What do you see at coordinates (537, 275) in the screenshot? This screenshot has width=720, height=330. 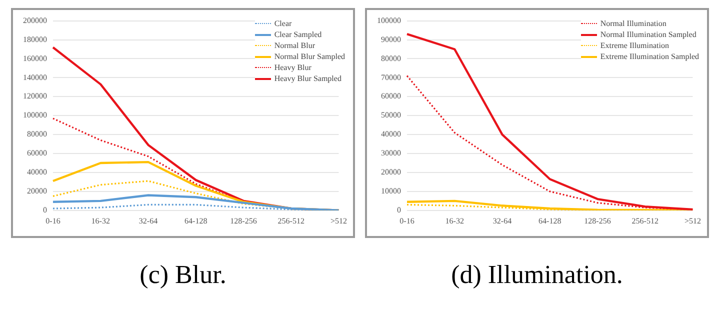 I see `text: (d) Illumination.` at bounding box center [537, 275].